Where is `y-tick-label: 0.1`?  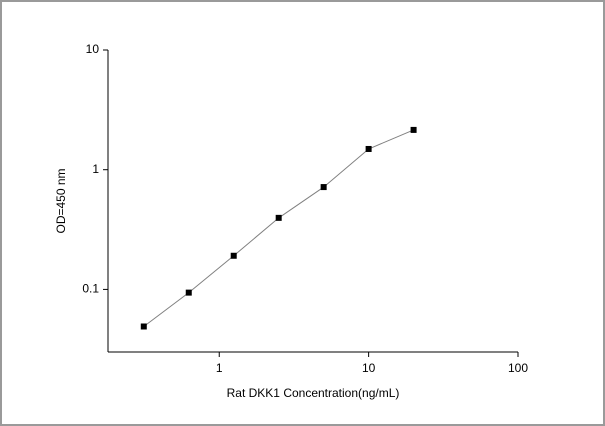 y-tick-label: 0.1 is located at coordinates (90, 289).